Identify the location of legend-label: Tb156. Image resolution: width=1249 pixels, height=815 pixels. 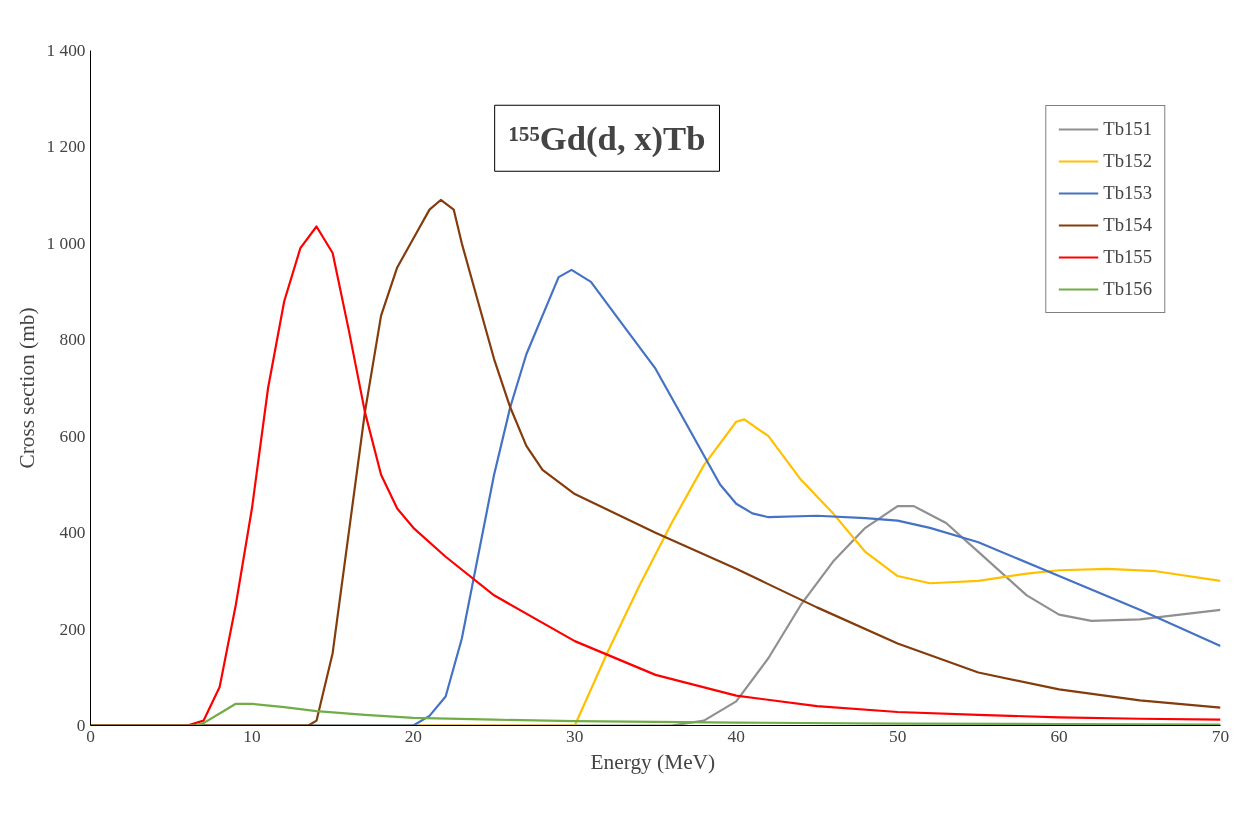
(1127, 289).